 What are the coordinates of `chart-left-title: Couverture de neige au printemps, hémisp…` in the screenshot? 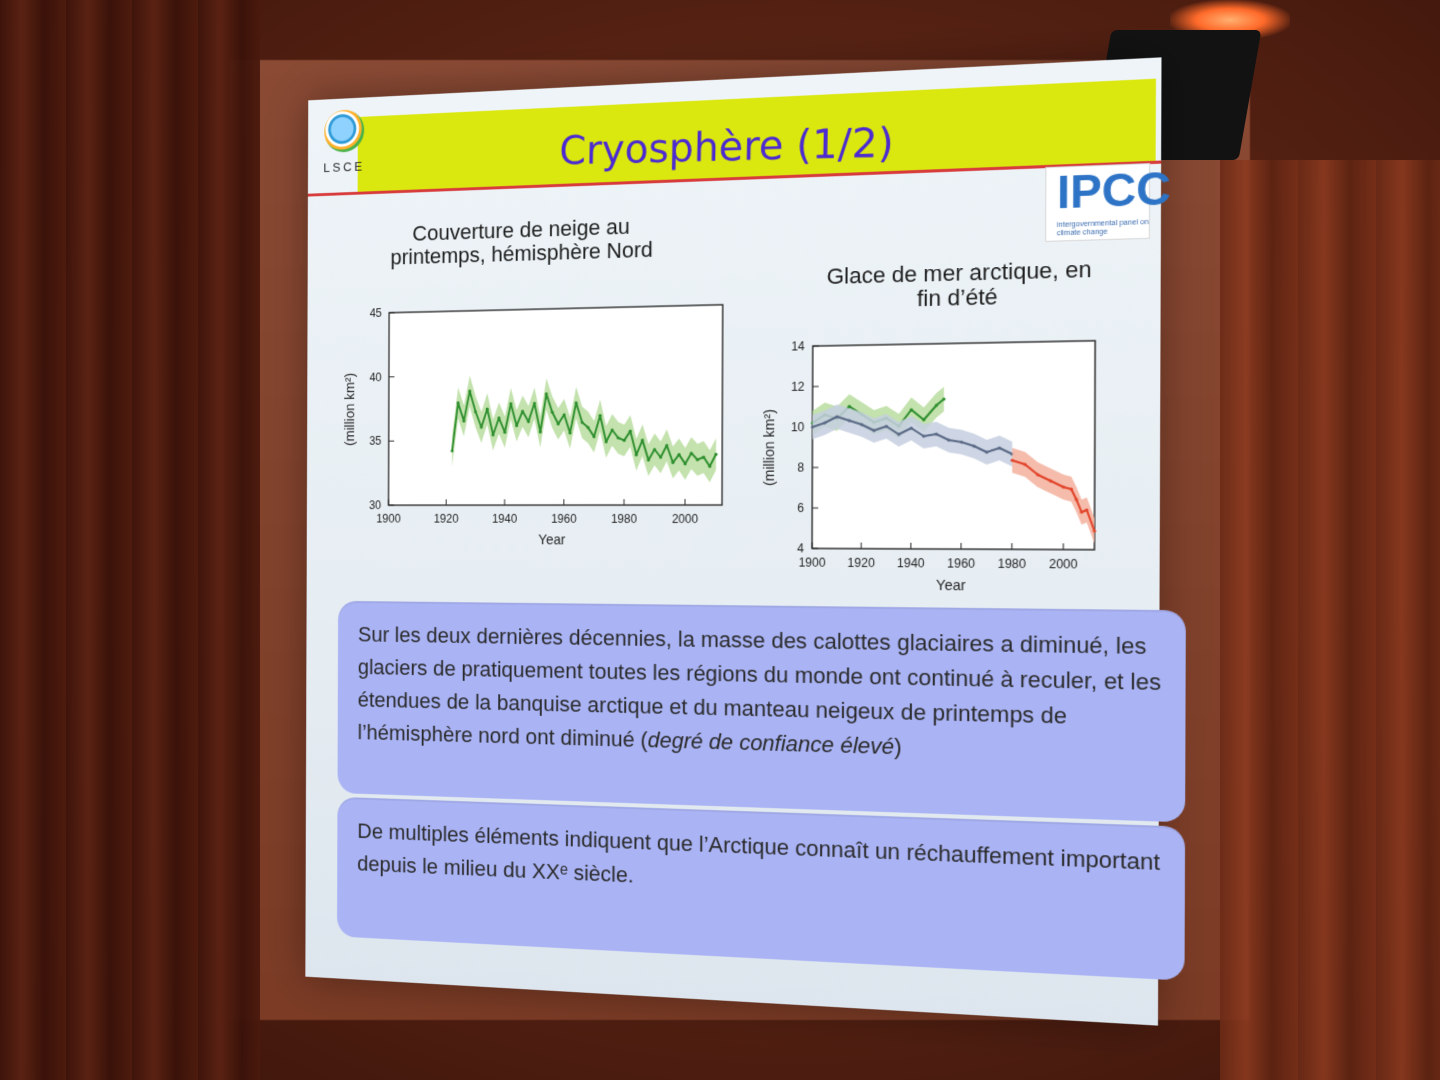 It's located at (522, 242).